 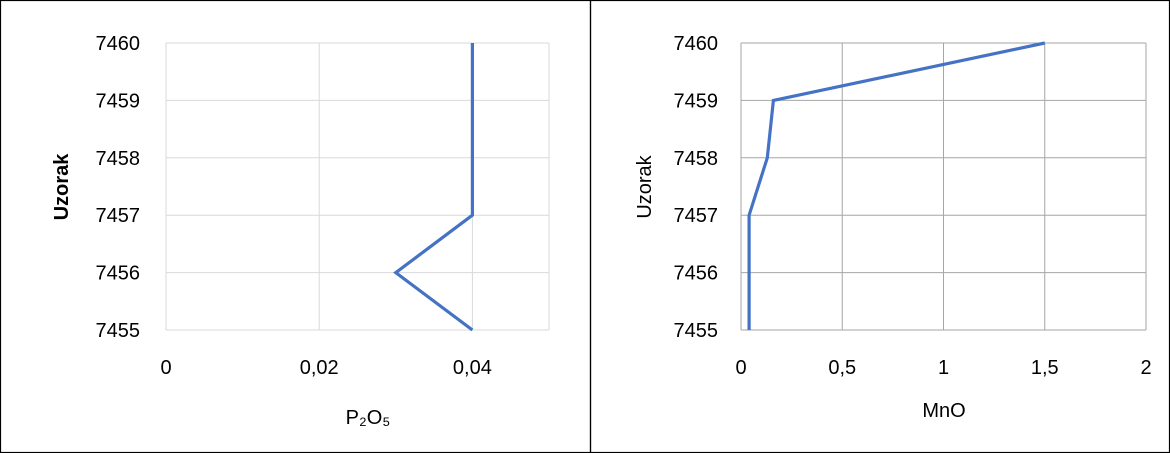 What do you see at coordinates (1045, 368) in the screenshot?
I see `x-tick-label: 1,5` at bounding box center [1045, 368].